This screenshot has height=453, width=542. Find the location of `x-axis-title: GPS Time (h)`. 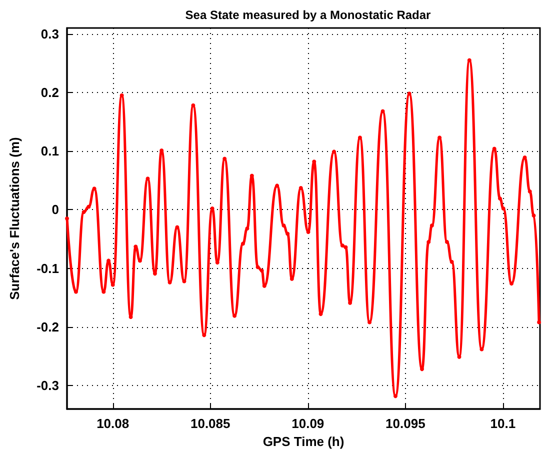

x-axis-title: GPS Time (h) is located at coordinates (303, 441).